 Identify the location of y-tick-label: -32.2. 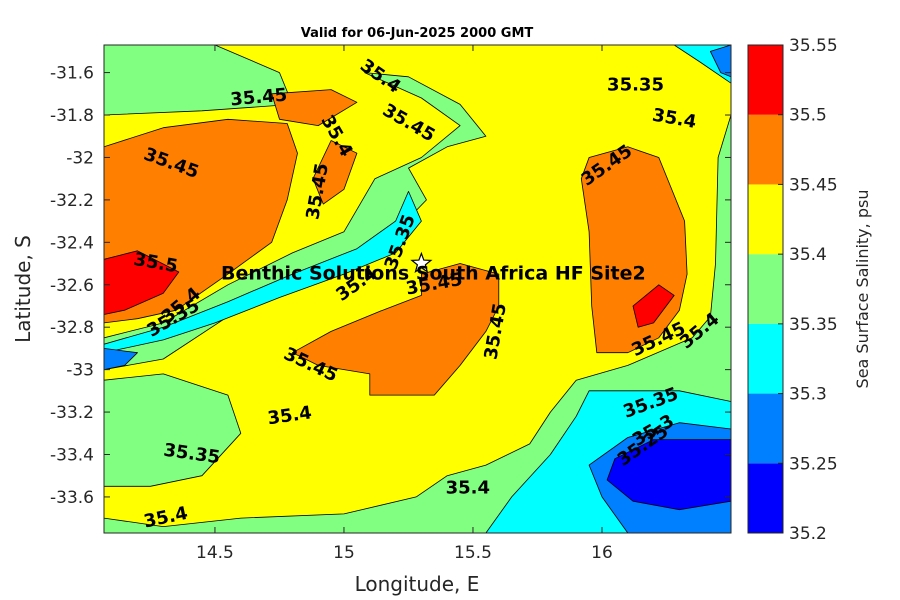
(72, 201).